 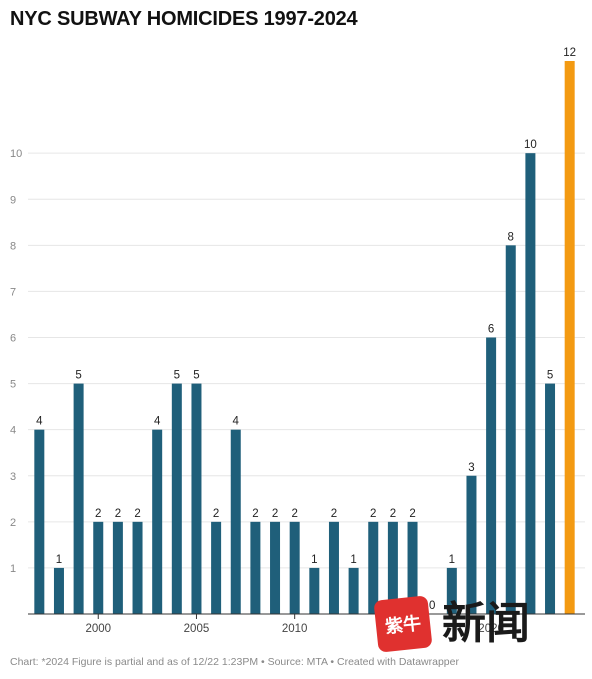 What do you see at coordinates (275, 567) in the screenshot?
I see `bar-2009` at bounding box center [275, 567].